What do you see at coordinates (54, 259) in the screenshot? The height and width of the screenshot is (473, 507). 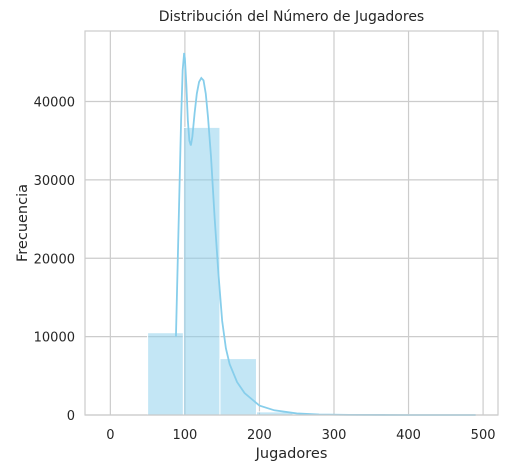 I see `y-tick-label: 20000` at bounding box center [54, 259].